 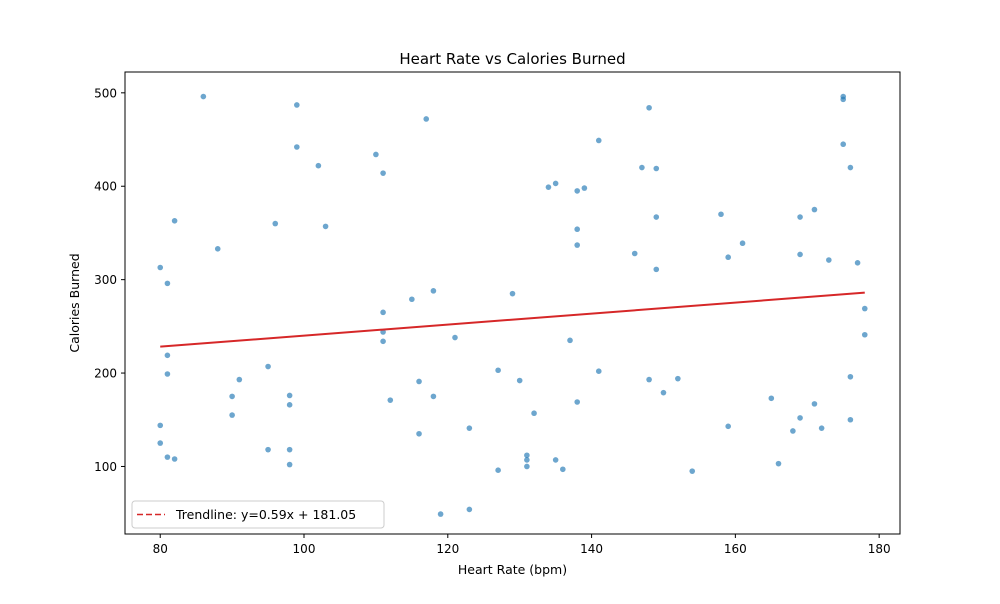 I want to click on y-axis-ticks: 100 200 300 400 500, so click(x=109, y=280).